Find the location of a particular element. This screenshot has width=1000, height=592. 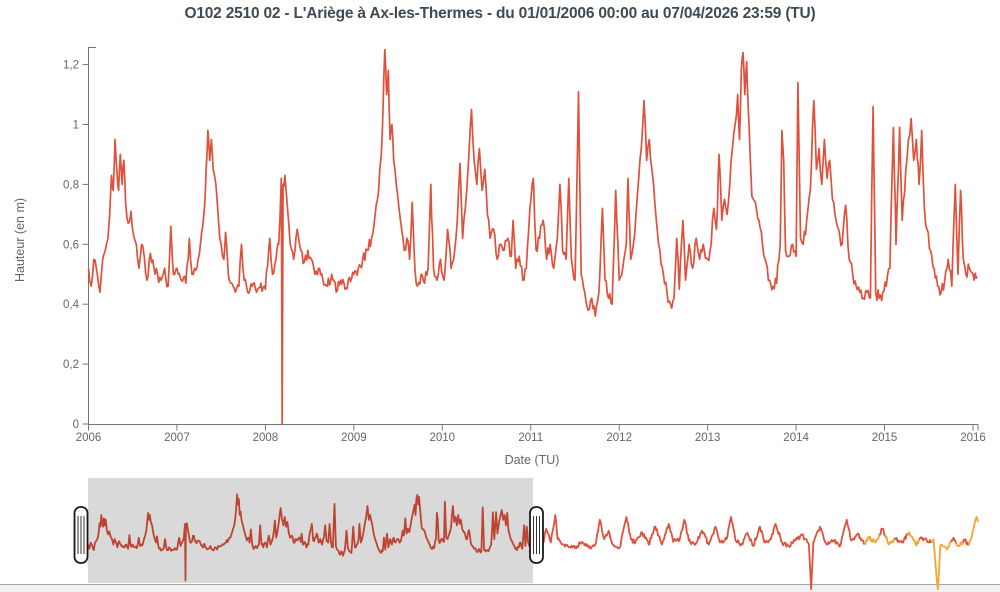

y-tick-label: 0,2 is located at coordinates (71, 365).